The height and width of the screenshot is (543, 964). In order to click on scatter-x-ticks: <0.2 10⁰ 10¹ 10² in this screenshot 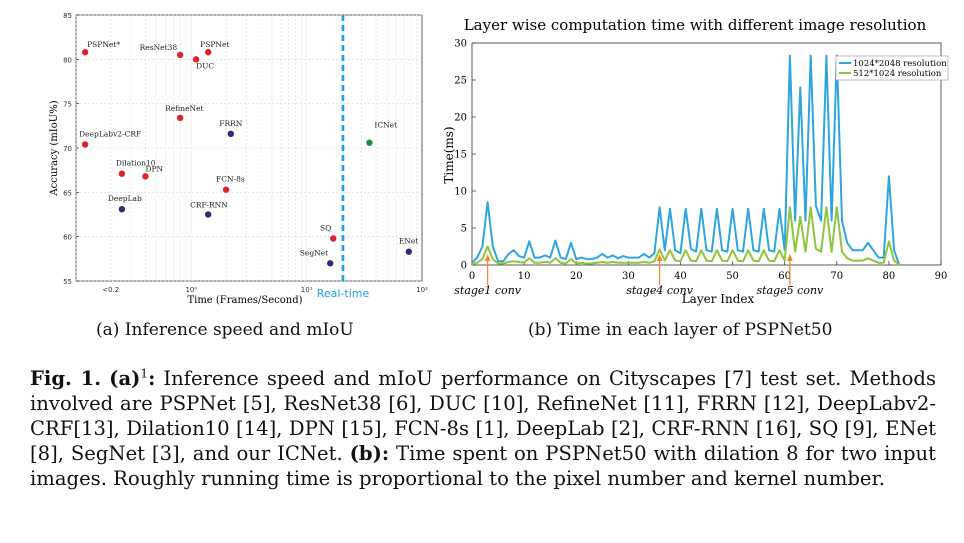, I will do `click(265, 290)`.